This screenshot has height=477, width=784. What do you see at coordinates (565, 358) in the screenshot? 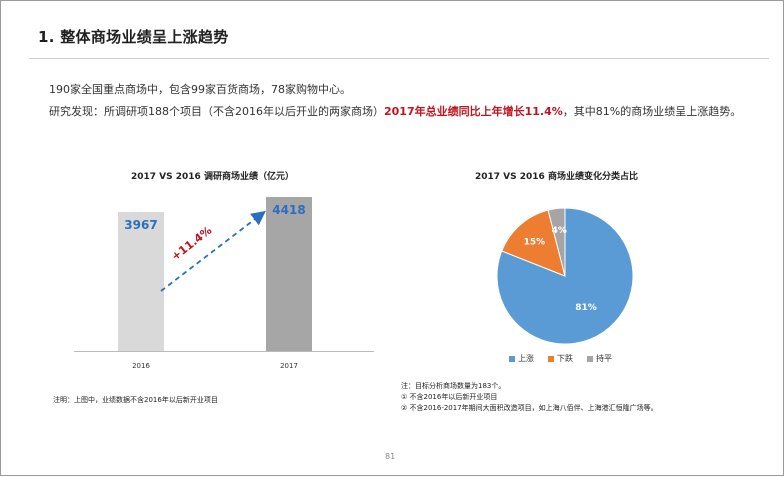
I see `legend-label-down: 下跌` at bounding box center [565, 358].